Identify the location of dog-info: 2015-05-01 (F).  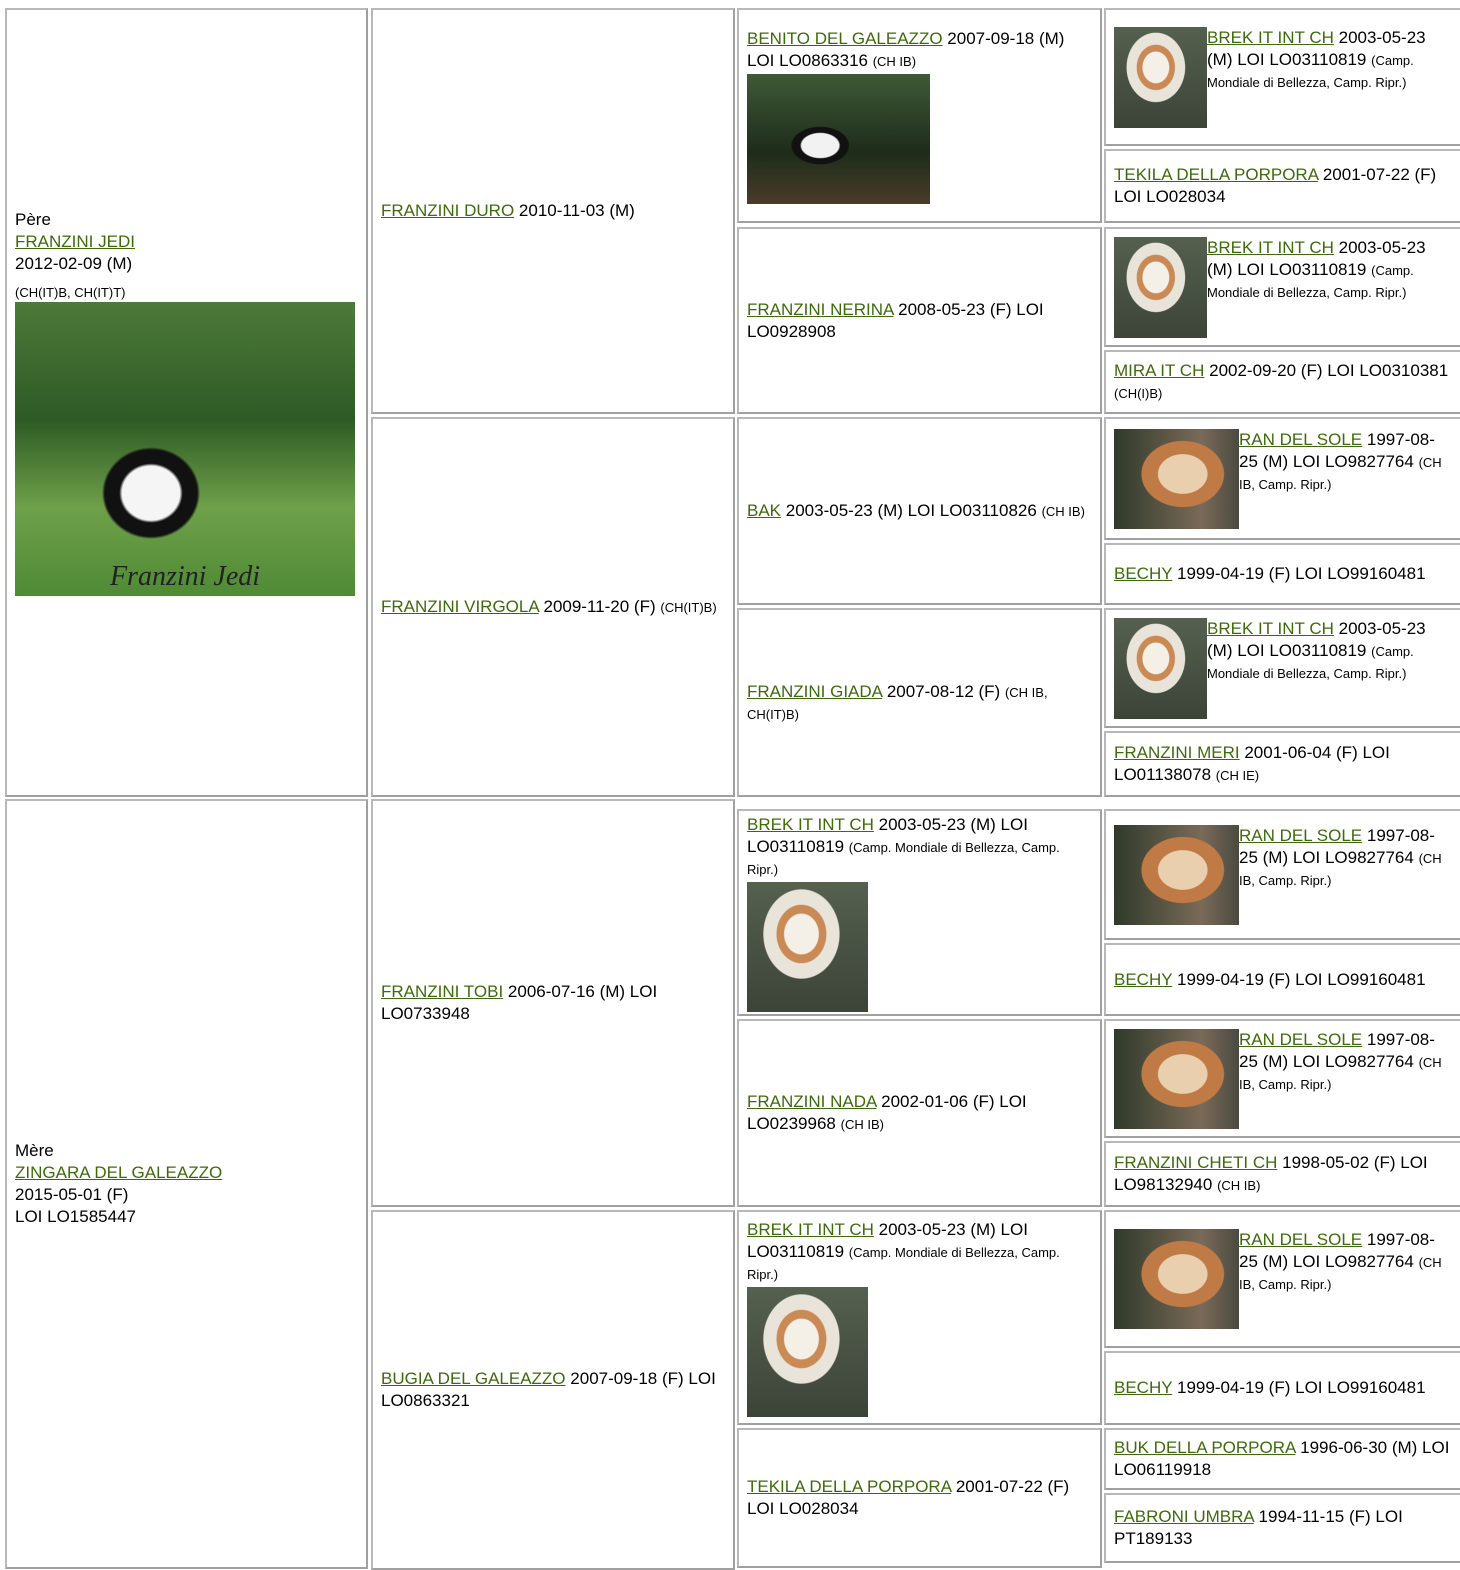
(72, 1194).